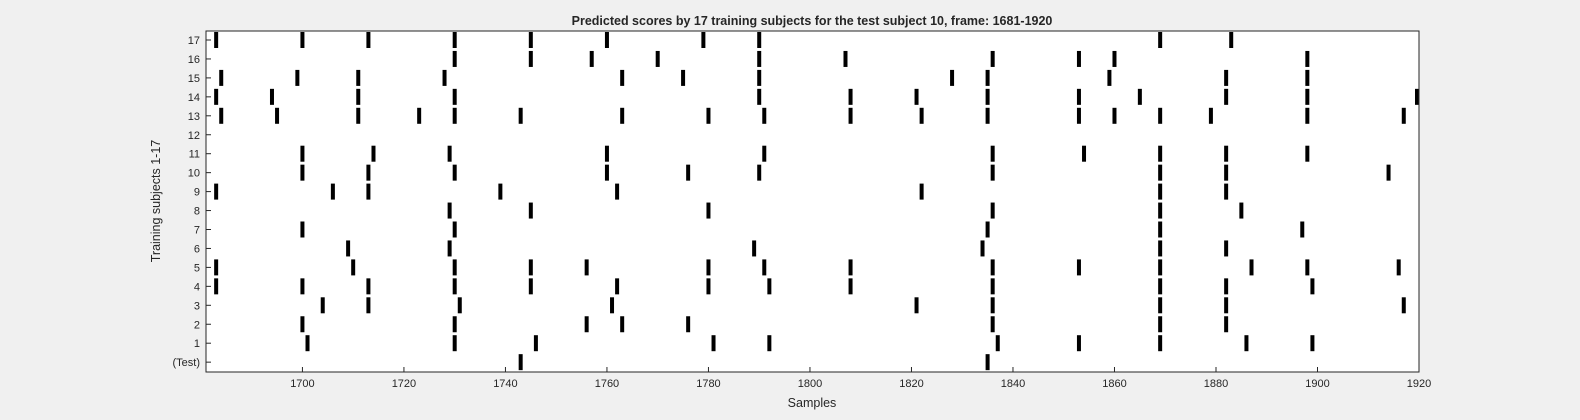 This screenshot has height=420, width=1580. I want to click on y-tick-label: 13, so click(194, 117).